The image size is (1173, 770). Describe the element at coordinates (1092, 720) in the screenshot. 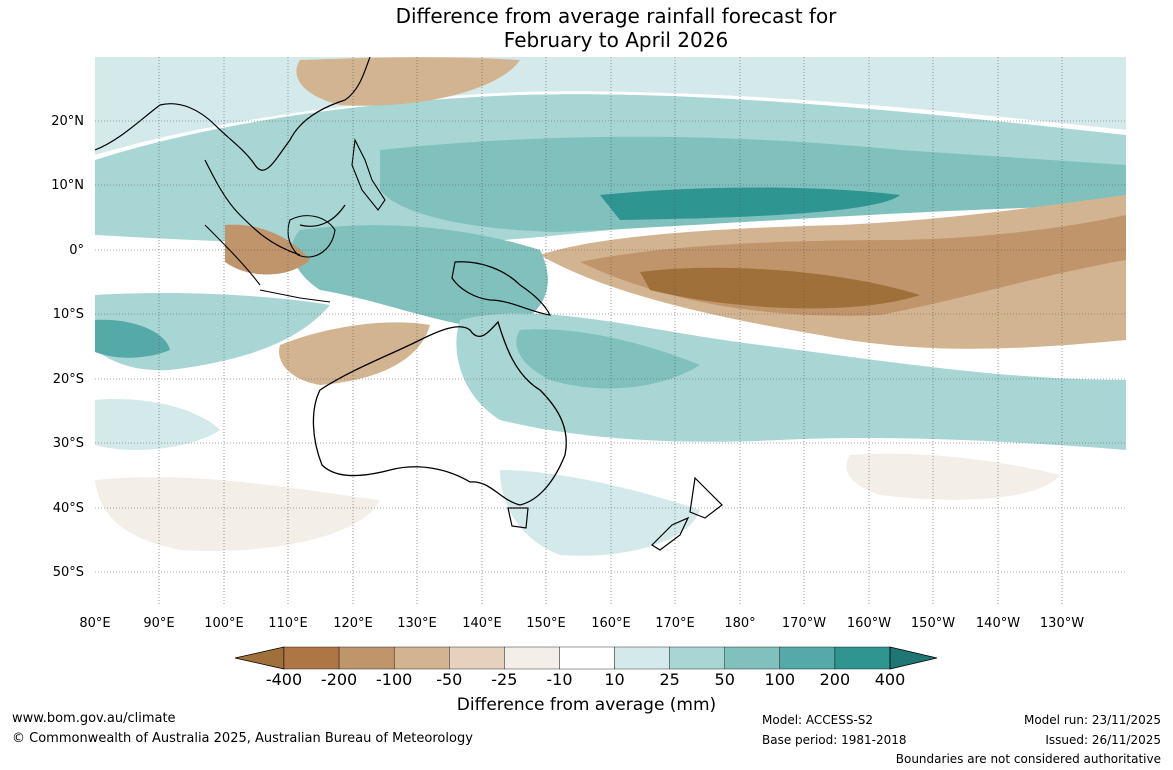

I see `footer-model-run: Model run: 23/11/2025` at that location.